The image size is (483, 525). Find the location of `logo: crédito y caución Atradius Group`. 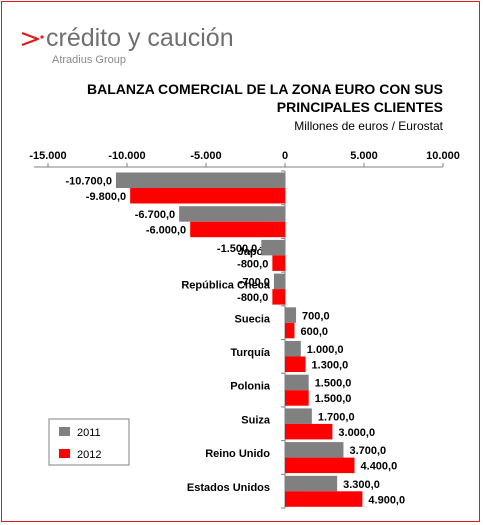

logo: crédito y caución Atradius Group is located at coordinates (127, 45).